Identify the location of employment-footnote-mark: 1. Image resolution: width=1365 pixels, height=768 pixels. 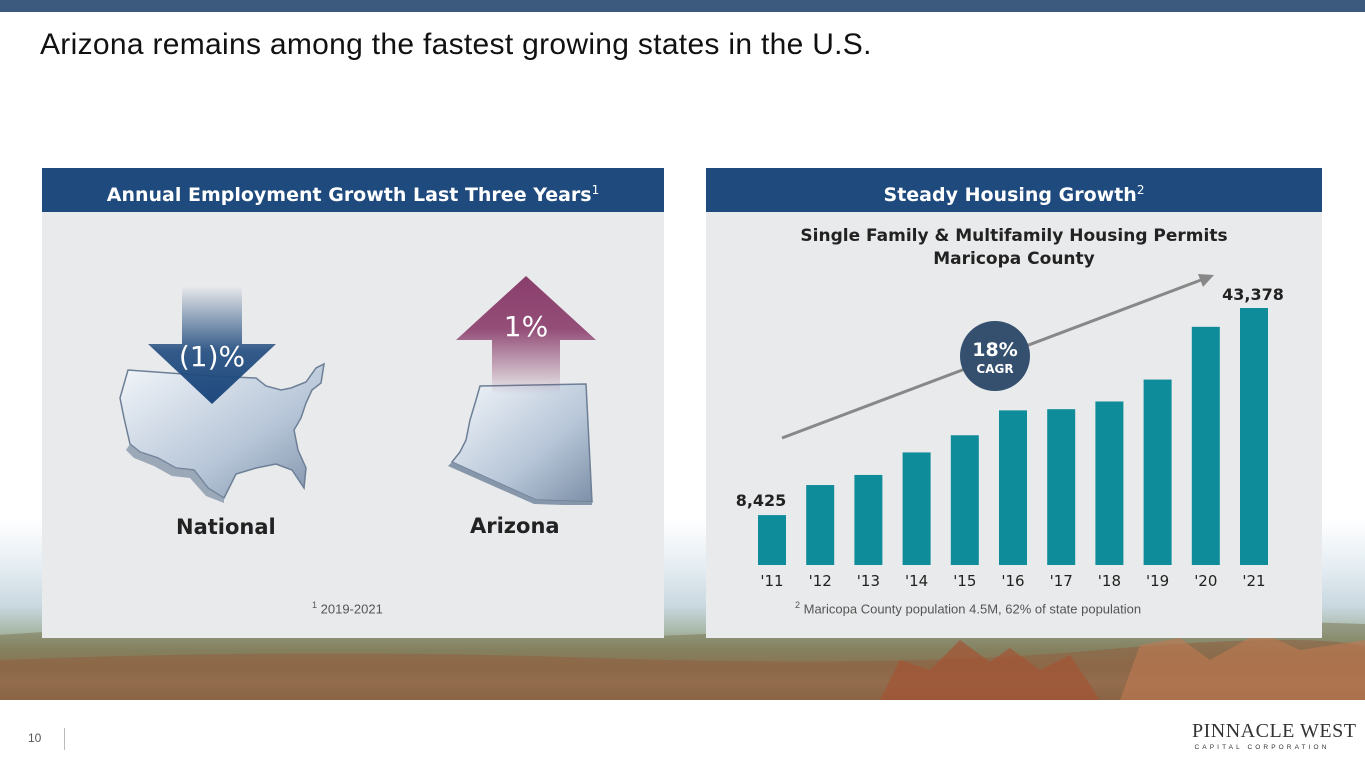
(315, 605).